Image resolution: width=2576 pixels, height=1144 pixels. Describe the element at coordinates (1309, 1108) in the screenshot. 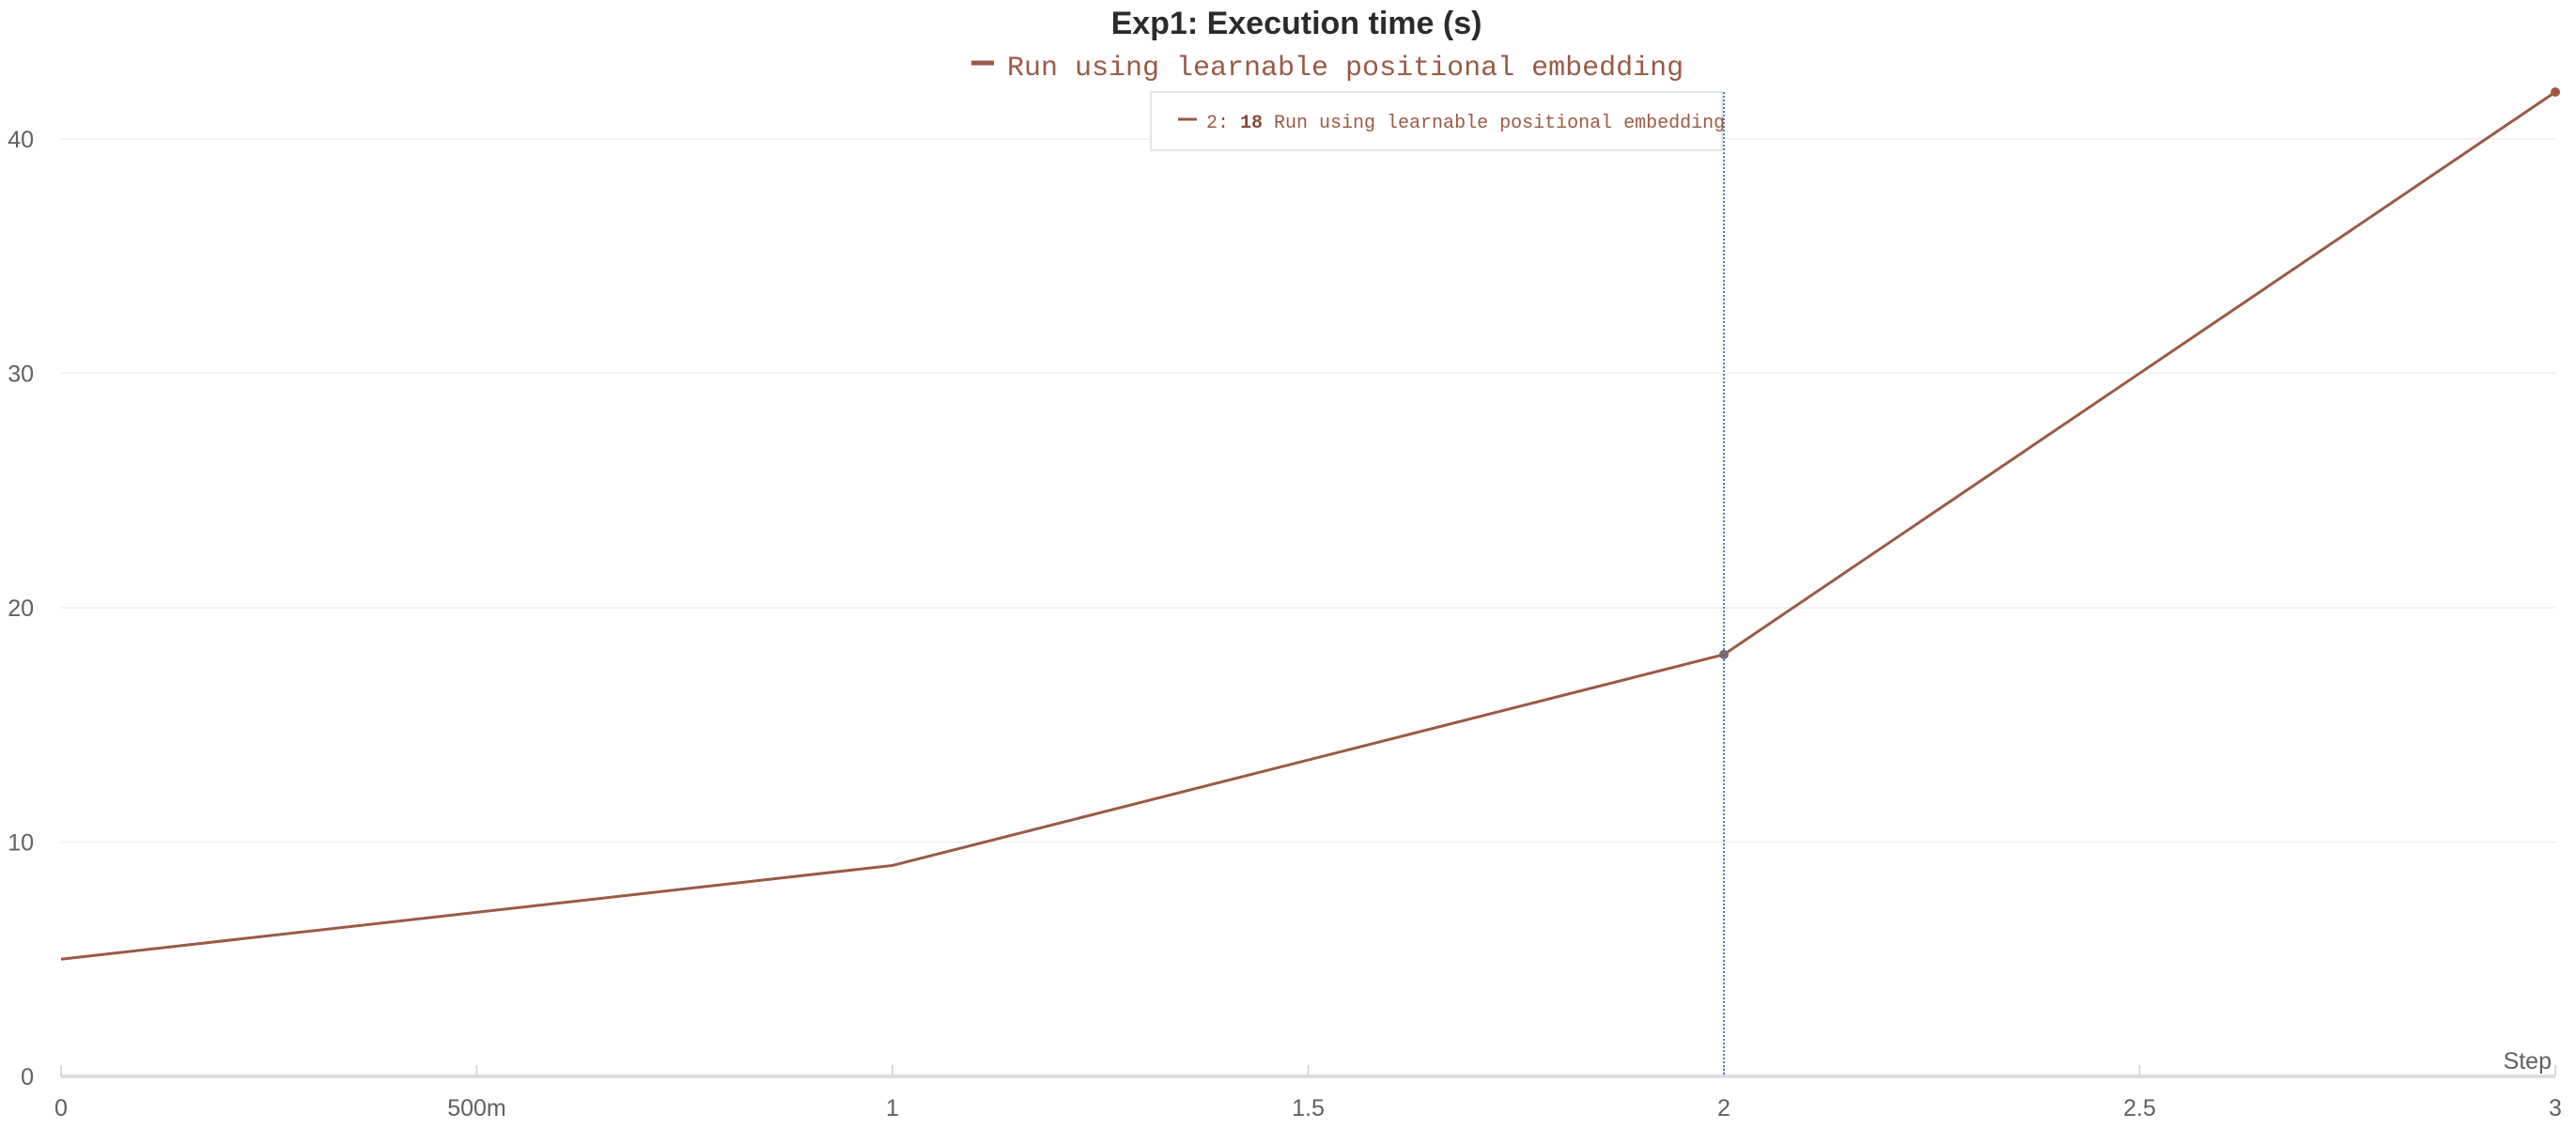

I see `x-tick-label: 1.5` at that location.